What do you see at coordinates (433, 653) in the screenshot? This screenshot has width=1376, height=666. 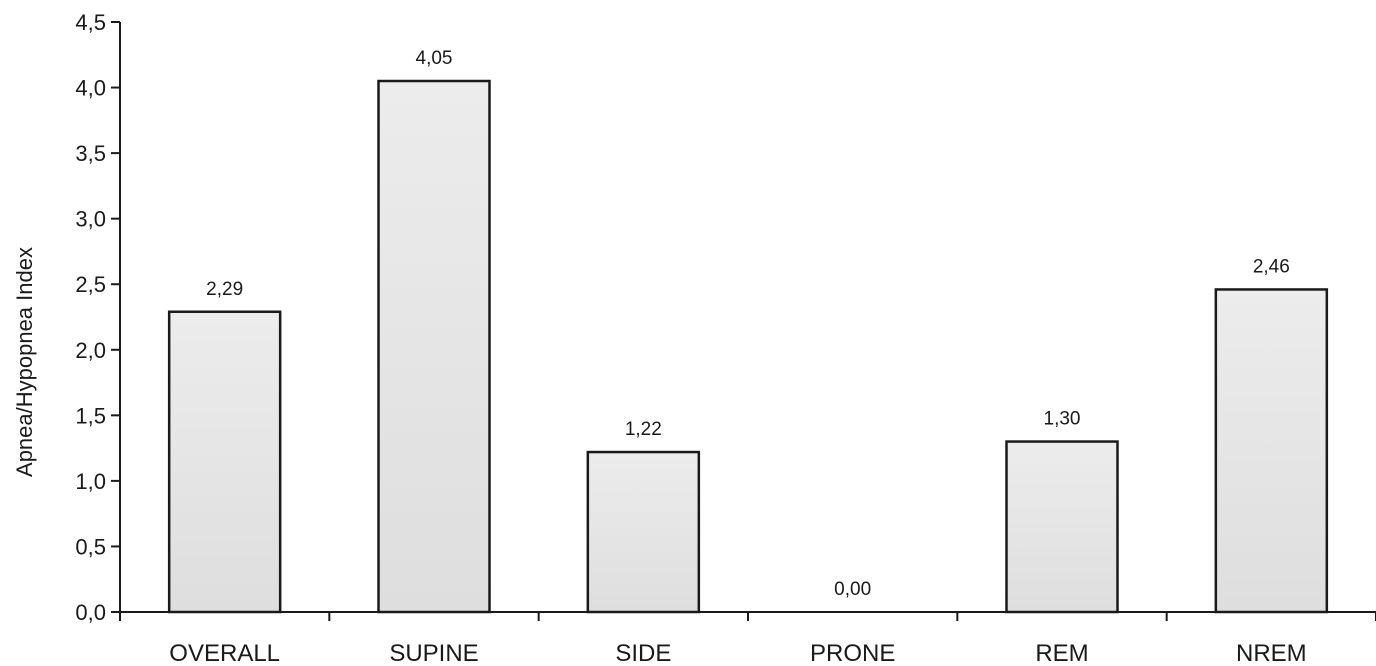 I see `category-label-supine: SUPINE` at bounding box center [433, 653].